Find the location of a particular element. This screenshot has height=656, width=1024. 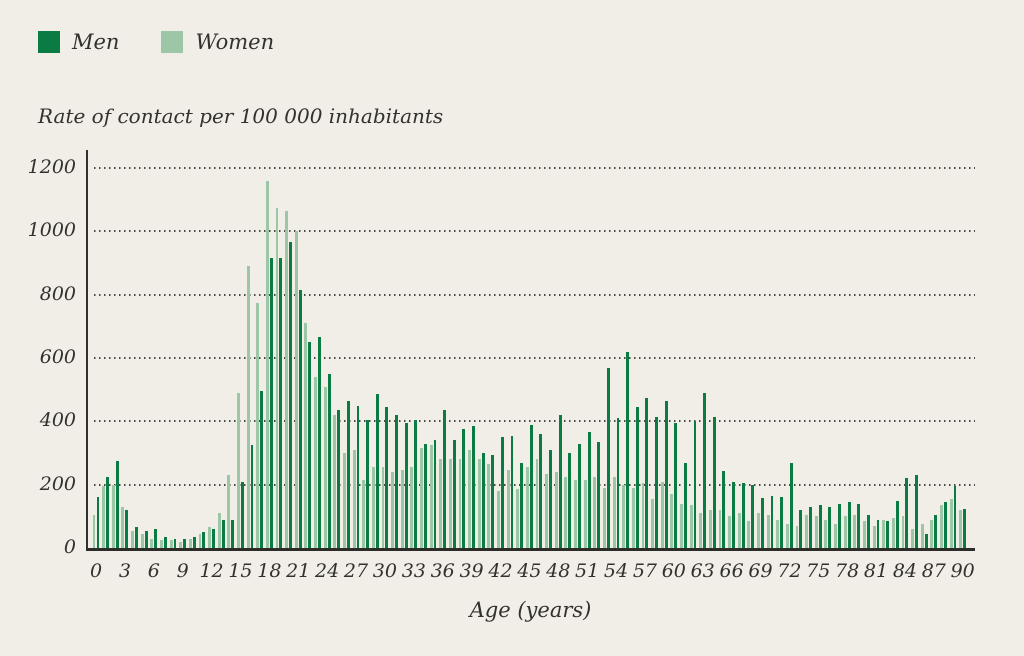

legend-label-men: Men is located at coordinates (96, 42).